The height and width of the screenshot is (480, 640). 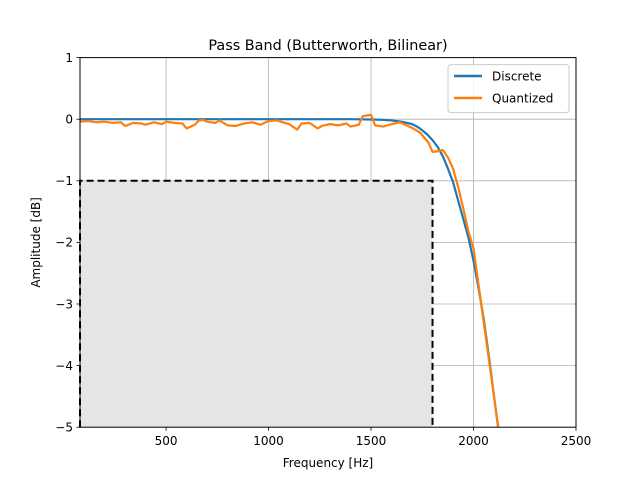 I want to click on legend-label-discrete: Discrete, so click(x=517, y=77).